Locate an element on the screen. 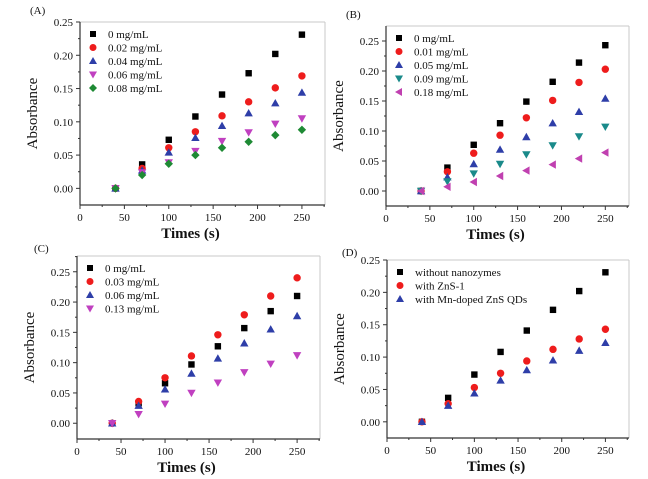 The image size is (648, 479). legend-item: 0 mg/mL is located at coordinates (119, 35).